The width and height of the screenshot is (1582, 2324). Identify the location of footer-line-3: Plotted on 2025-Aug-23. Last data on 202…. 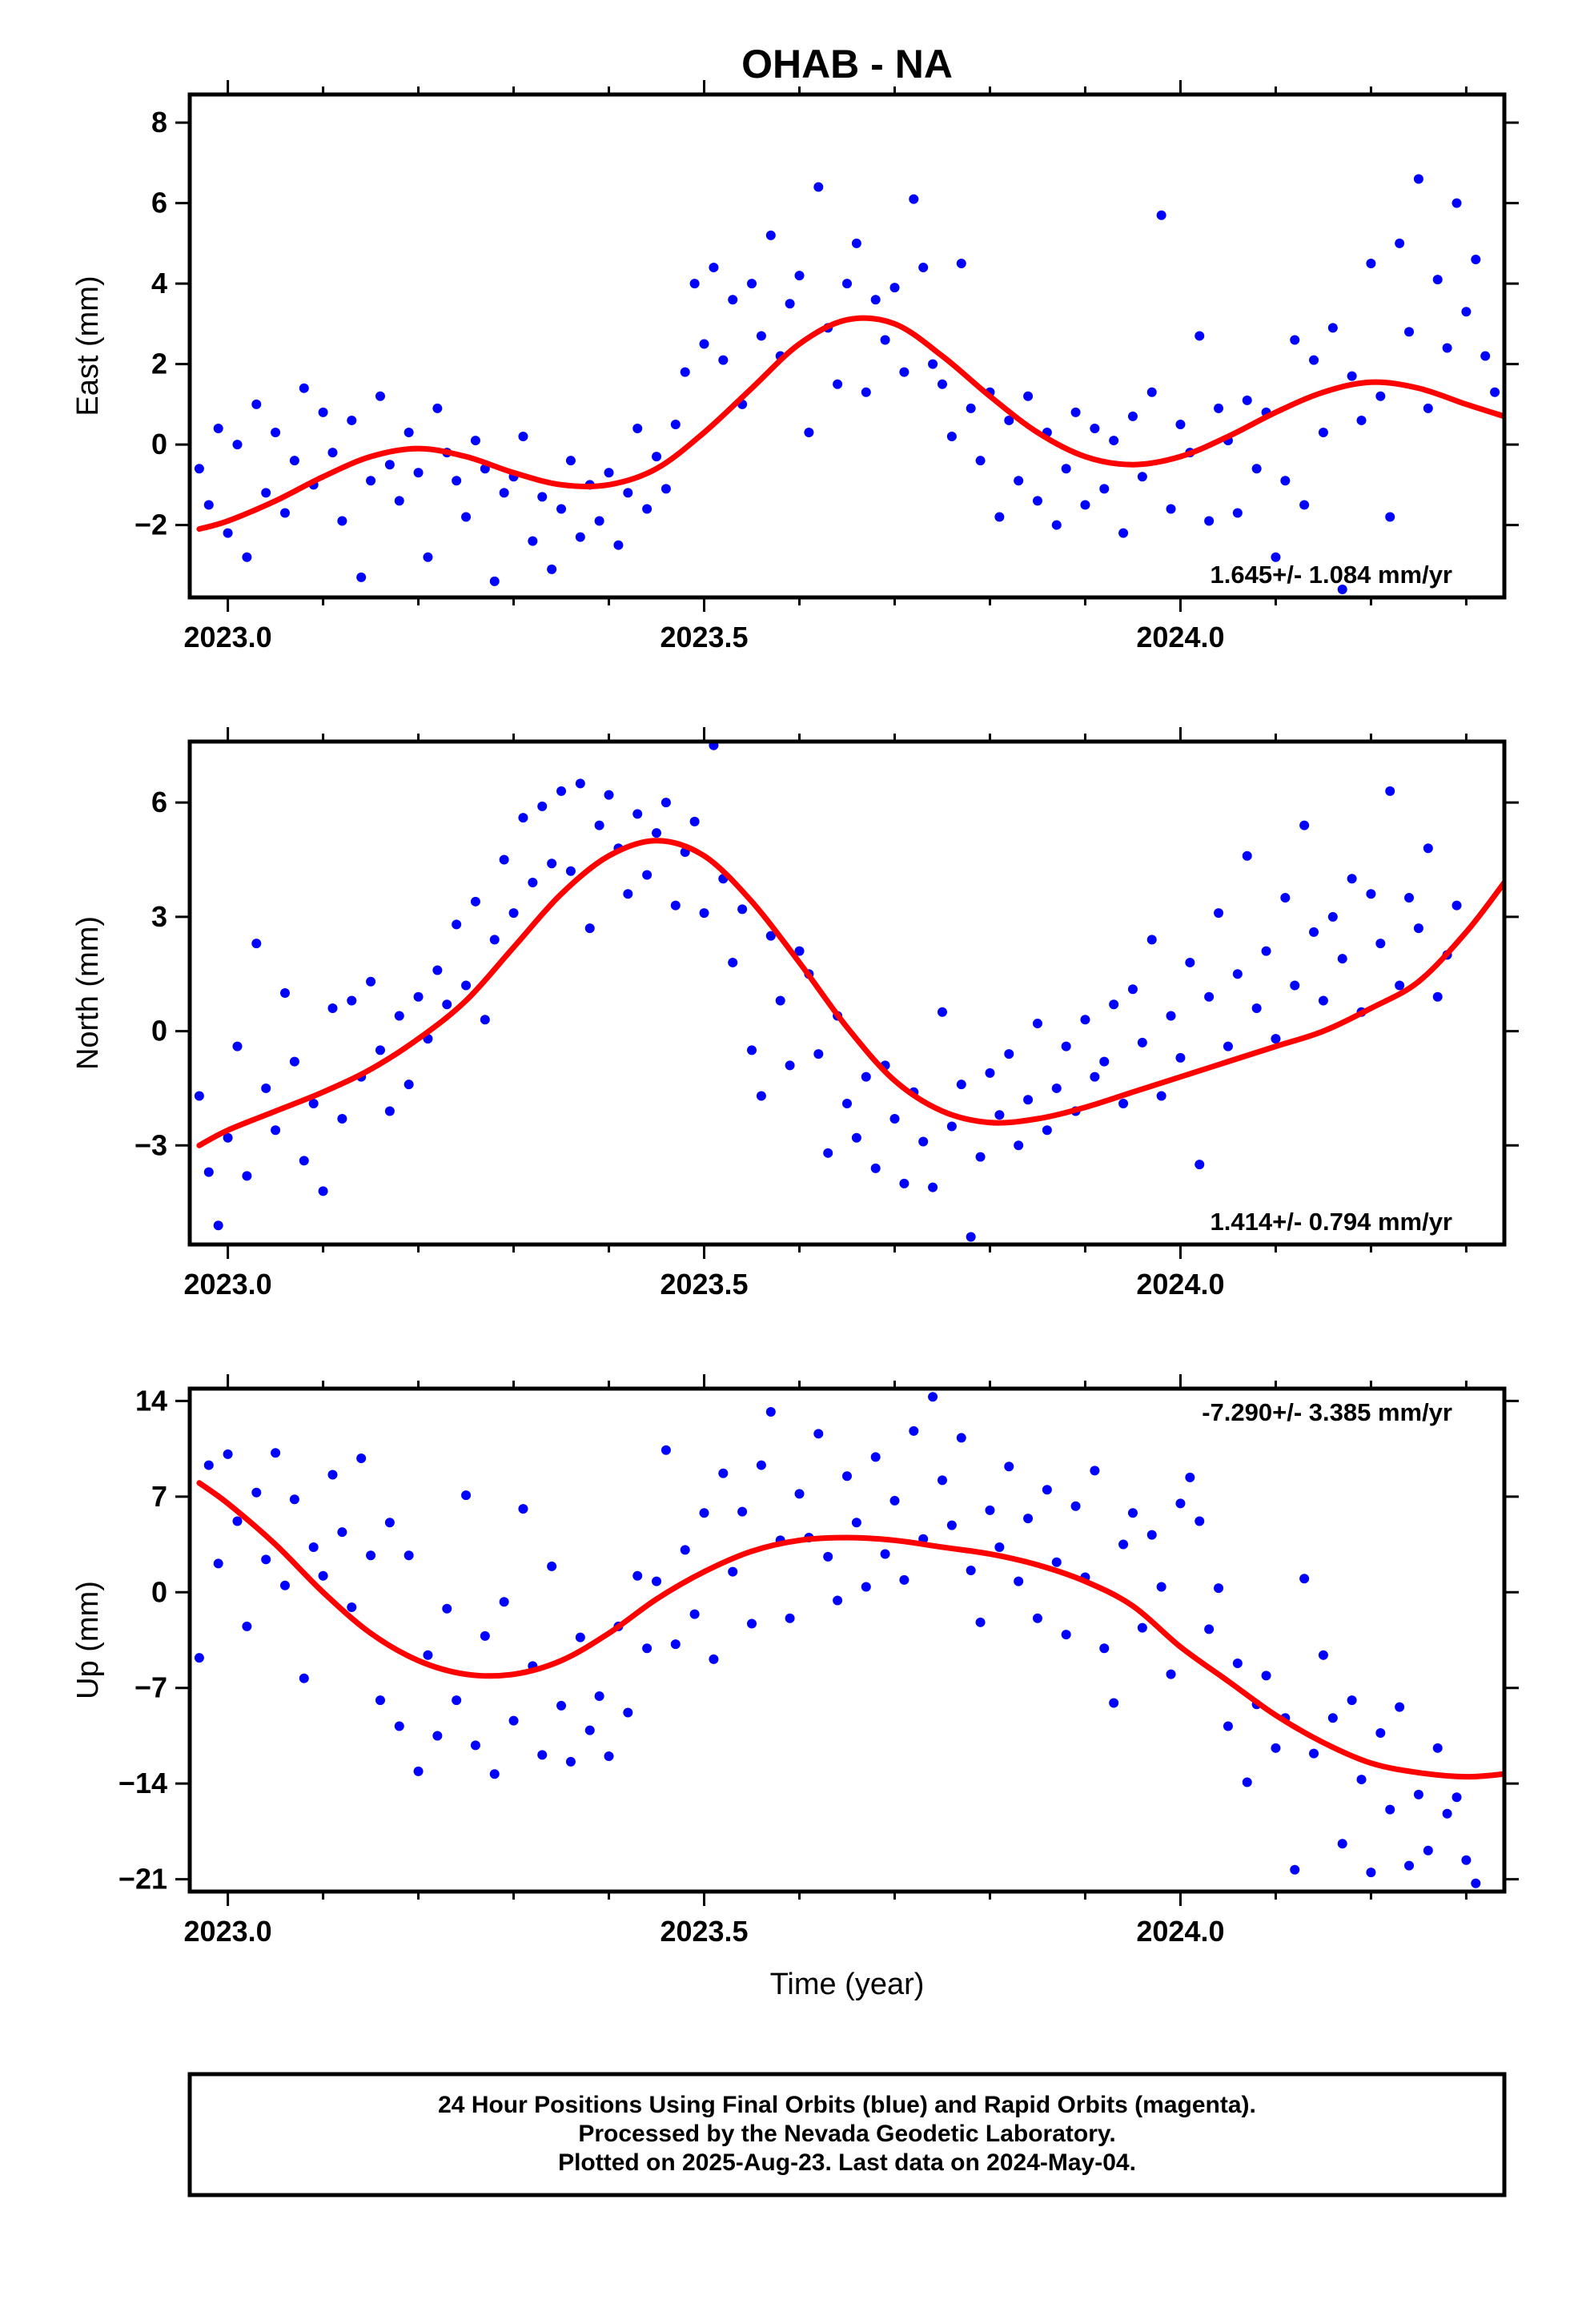
(847, 2162).